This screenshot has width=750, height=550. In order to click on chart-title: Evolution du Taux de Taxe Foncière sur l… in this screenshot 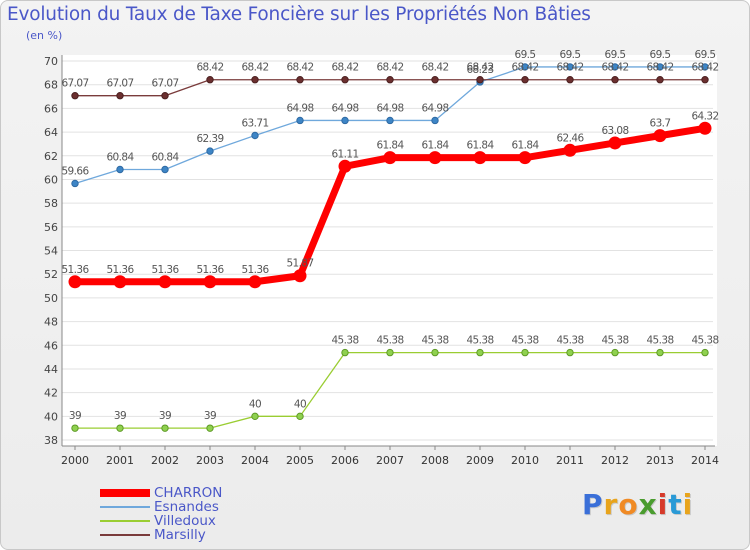, I will do `click(299, 14)`.